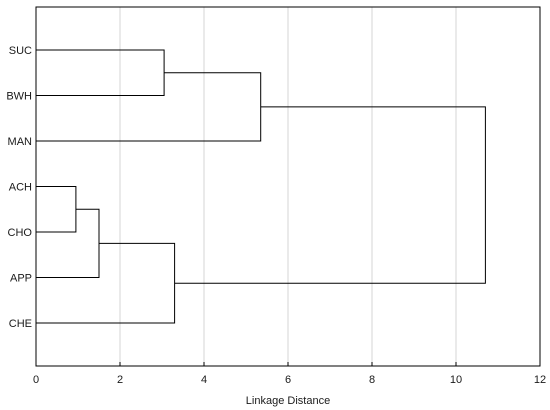  Describe the element at coordinates (36, 380) in the screenshot. I see `x-tick-label-0: 0` at that location.